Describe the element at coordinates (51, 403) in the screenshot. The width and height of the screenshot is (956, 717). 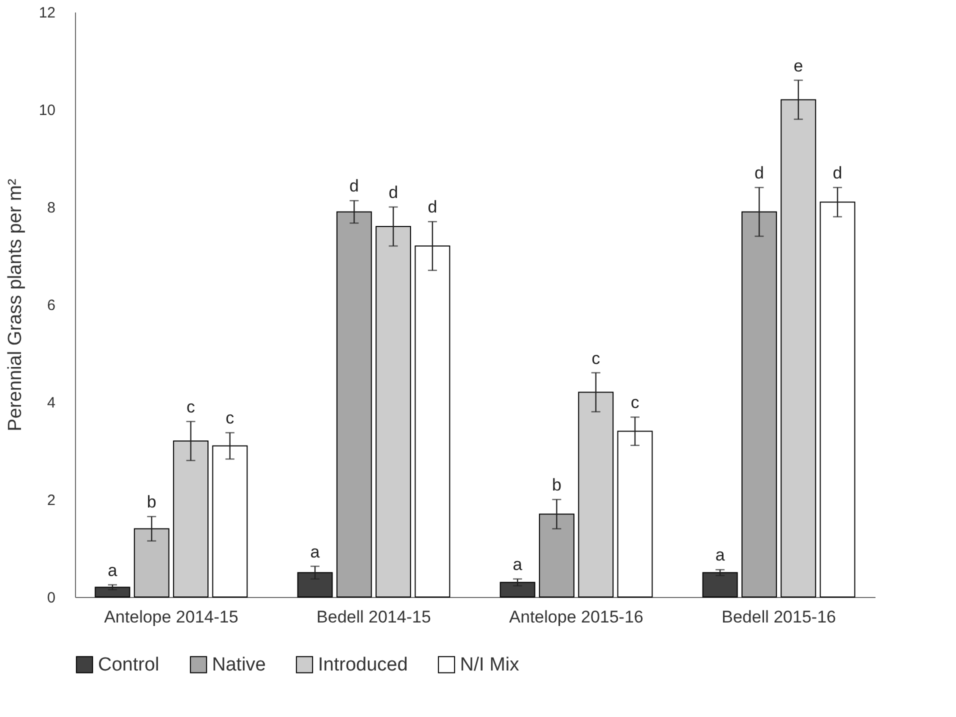
I see `y-tick-label: 4` at that location.